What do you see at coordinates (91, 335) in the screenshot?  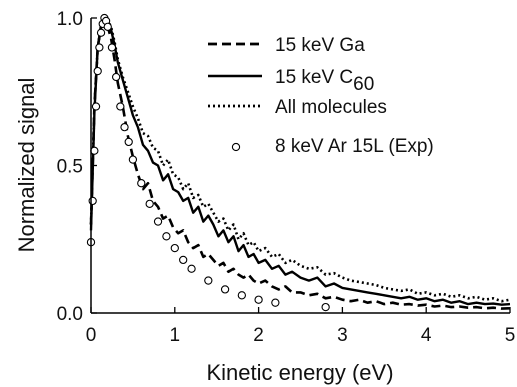 I see `x-tick-label: 0` at bounding box center [91, 335].